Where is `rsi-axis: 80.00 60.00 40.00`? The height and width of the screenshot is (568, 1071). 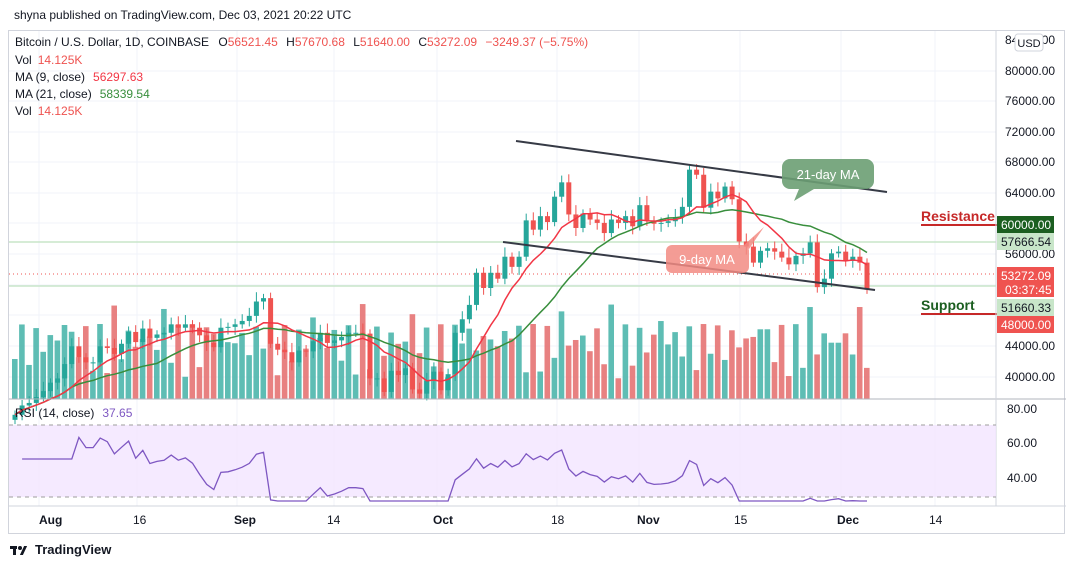
rsi-axis: 80.00 60.00 40.00 is located at coordinates (1022, 443).